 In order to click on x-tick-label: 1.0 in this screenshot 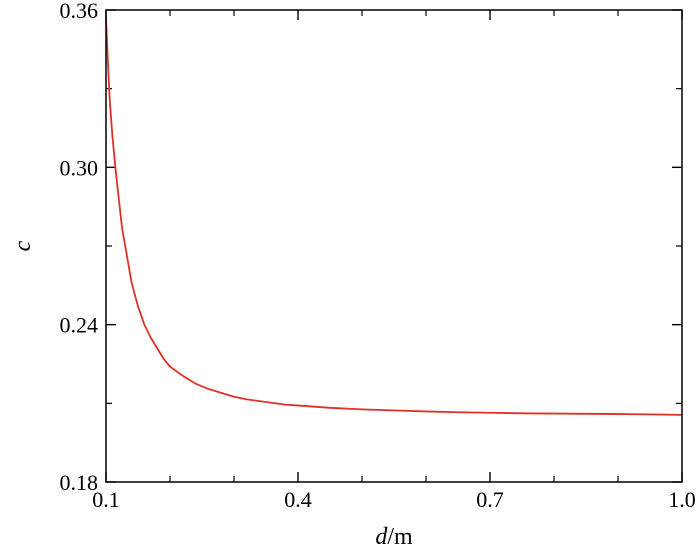, I will do `click(682, 499)`.